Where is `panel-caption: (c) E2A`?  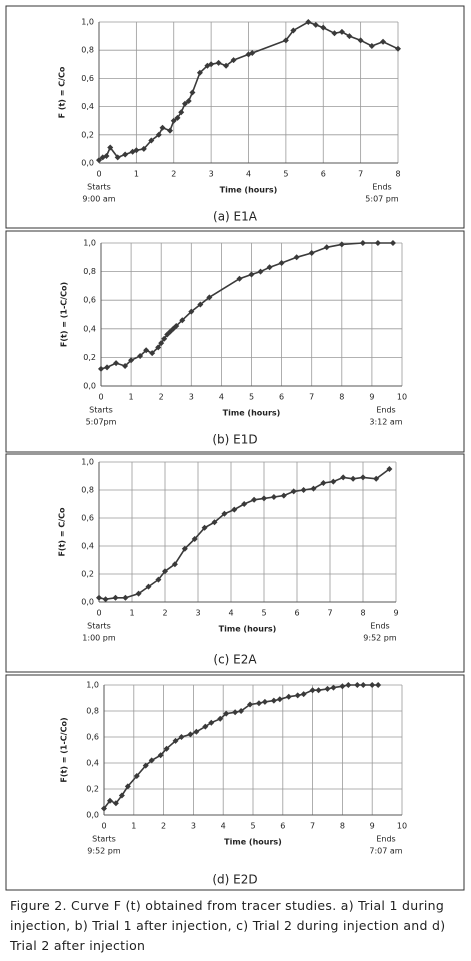
panel-caption: (c) E2A is located at coordinates (235, 660).